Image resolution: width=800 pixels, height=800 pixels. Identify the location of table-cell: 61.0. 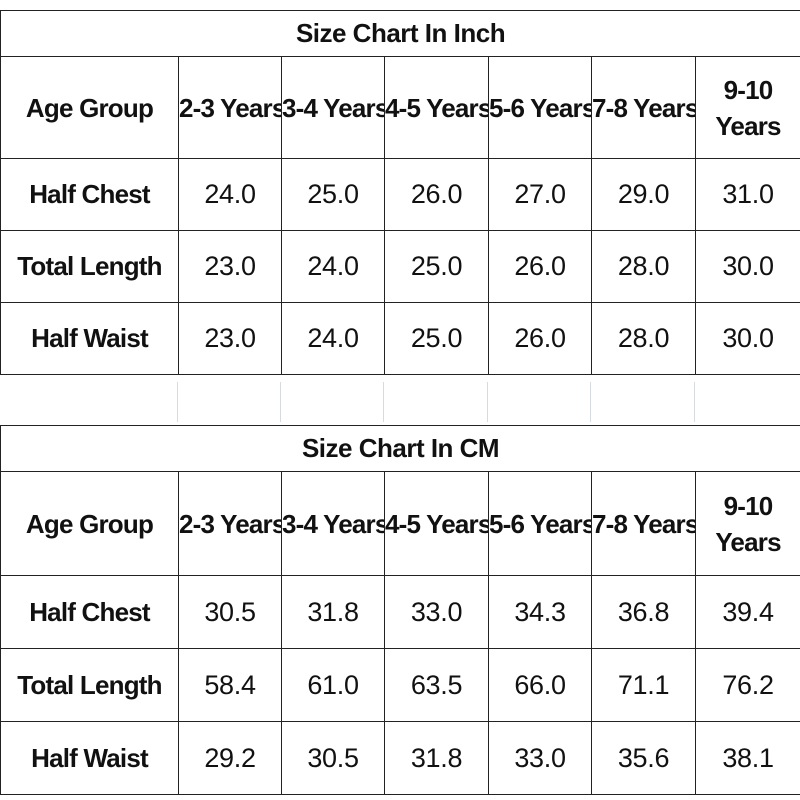
(333, 685).